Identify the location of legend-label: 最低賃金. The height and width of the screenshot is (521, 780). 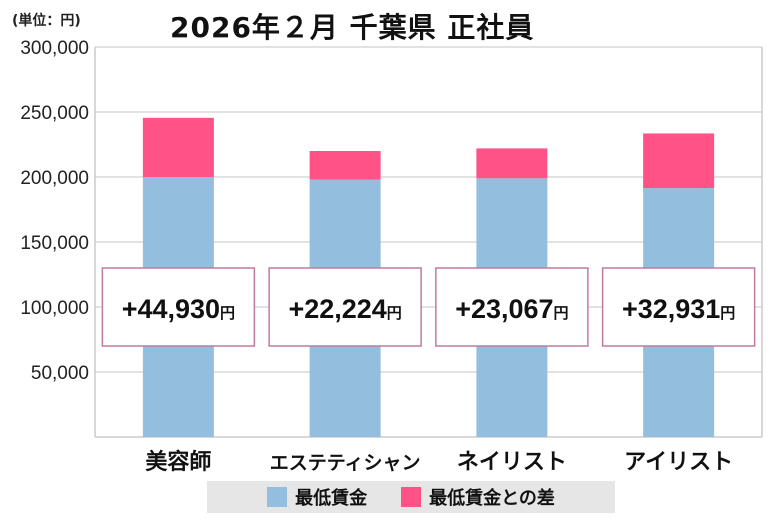
(331, 498).